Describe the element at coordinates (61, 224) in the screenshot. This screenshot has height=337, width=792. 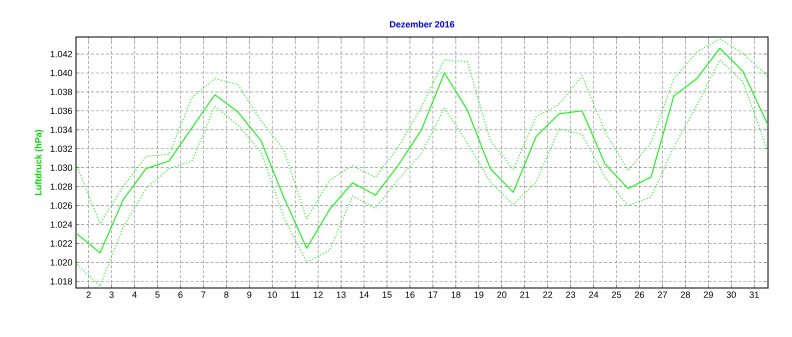
I see `y-tick-label: 1.024` at that location.